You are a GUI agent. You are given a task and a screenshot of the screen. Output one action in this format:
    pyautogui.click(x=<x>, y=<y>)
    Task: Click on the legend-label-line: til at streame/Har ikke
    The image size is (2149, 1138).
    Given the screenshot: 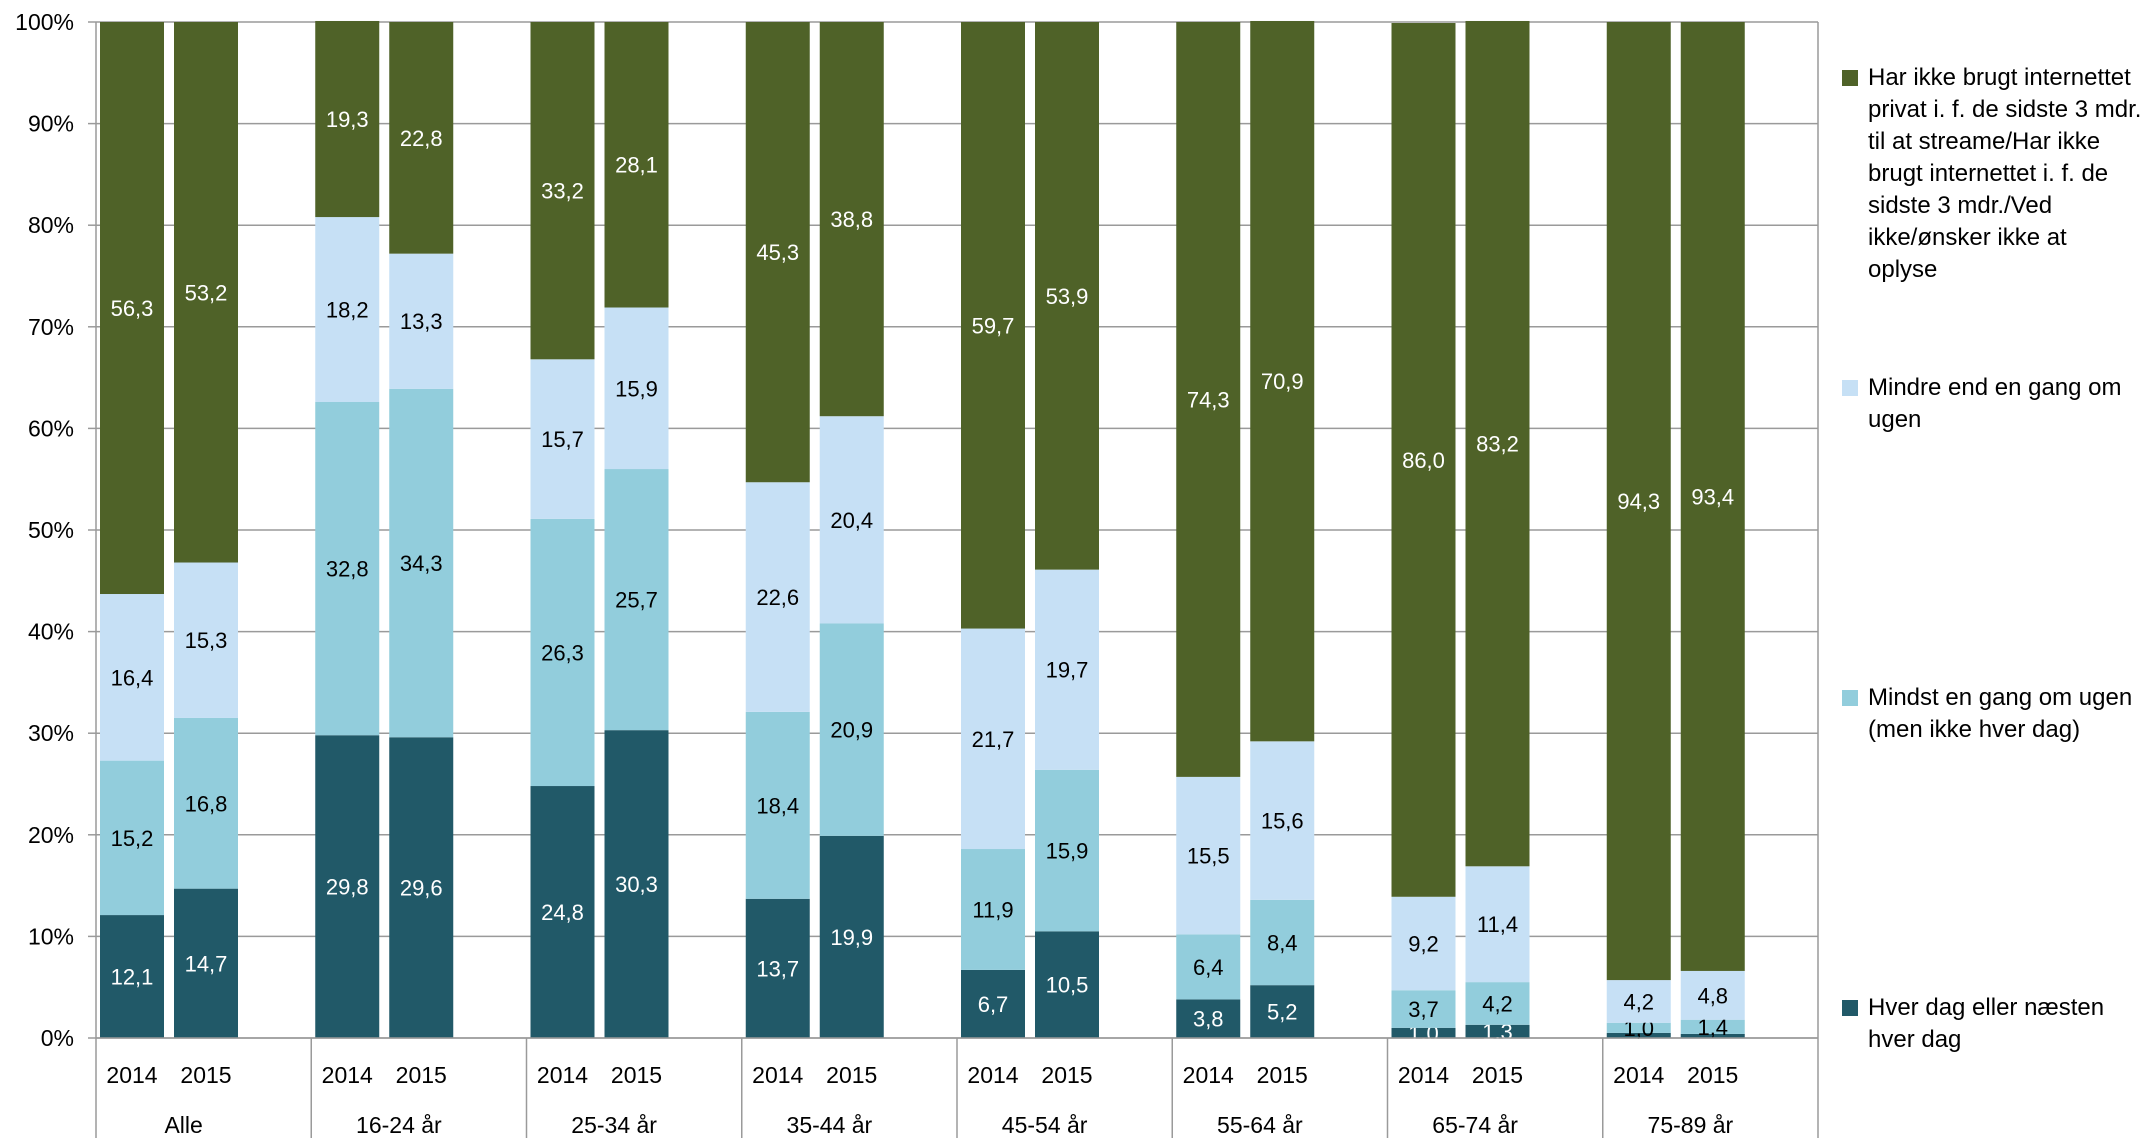 What is the action you would take?
    pyautogui.click(x=1984, y=141)
    